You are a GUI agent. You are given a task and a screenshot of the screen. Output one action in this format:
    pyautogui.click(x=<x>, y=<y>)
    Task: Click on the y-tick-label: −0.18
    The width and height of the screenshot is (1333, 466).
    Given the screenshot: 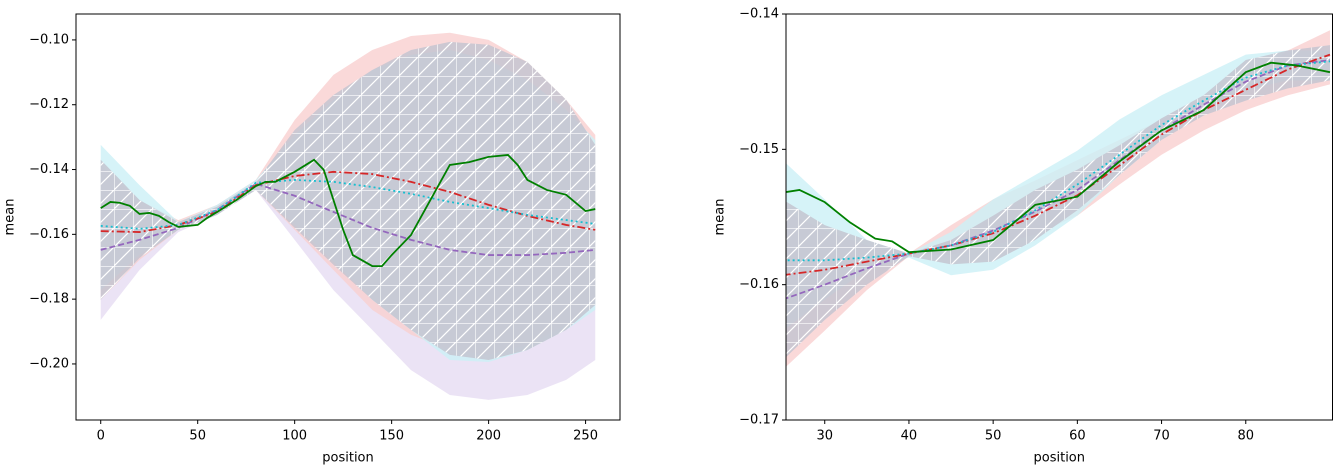 What is the action you would take?
    pyautogui.click(x=49, y=299)
    